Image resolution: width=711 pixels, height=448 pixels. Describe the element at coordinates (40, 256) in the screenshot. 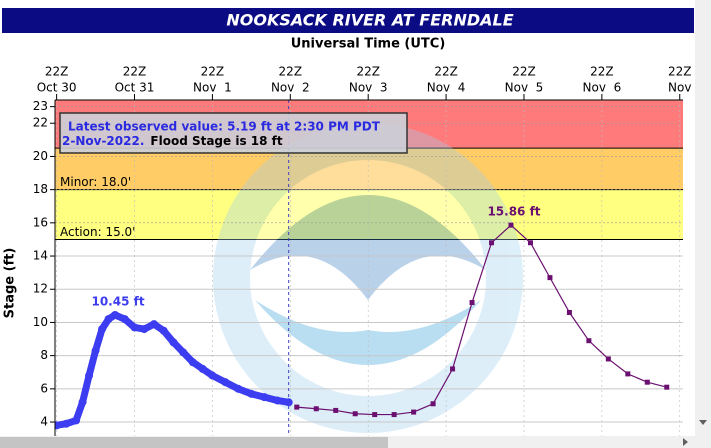

I see `y-tick-label: 14` at that location.